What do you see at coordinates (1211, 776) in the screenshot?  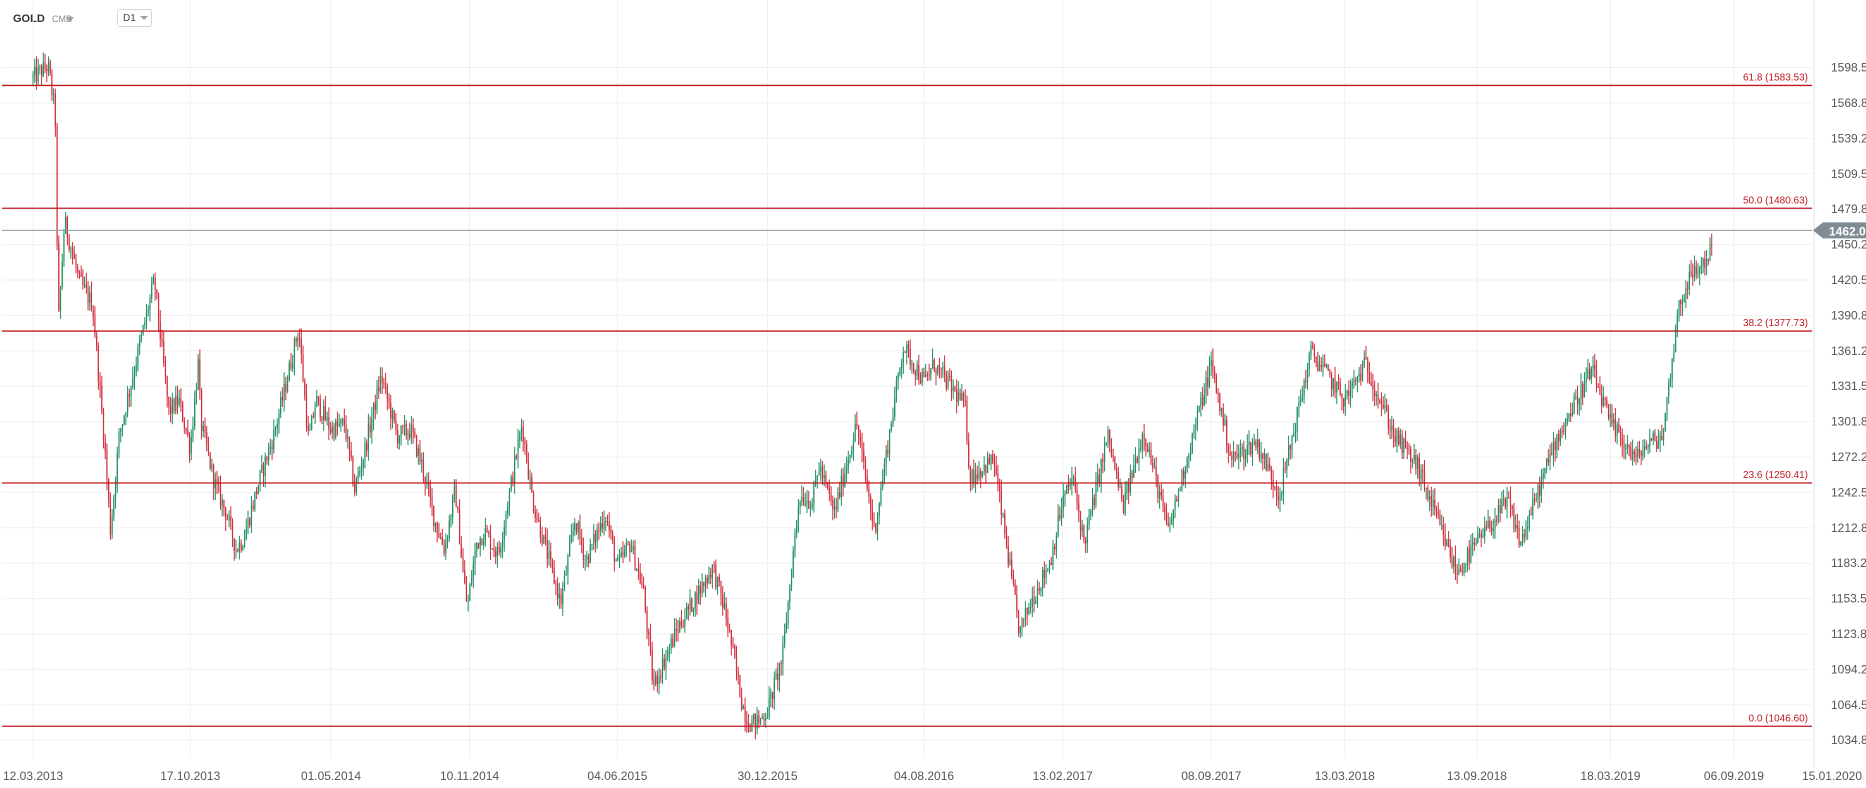 I see `x-tick-label: 08.09.2017` at bounding box center [1211, 776].